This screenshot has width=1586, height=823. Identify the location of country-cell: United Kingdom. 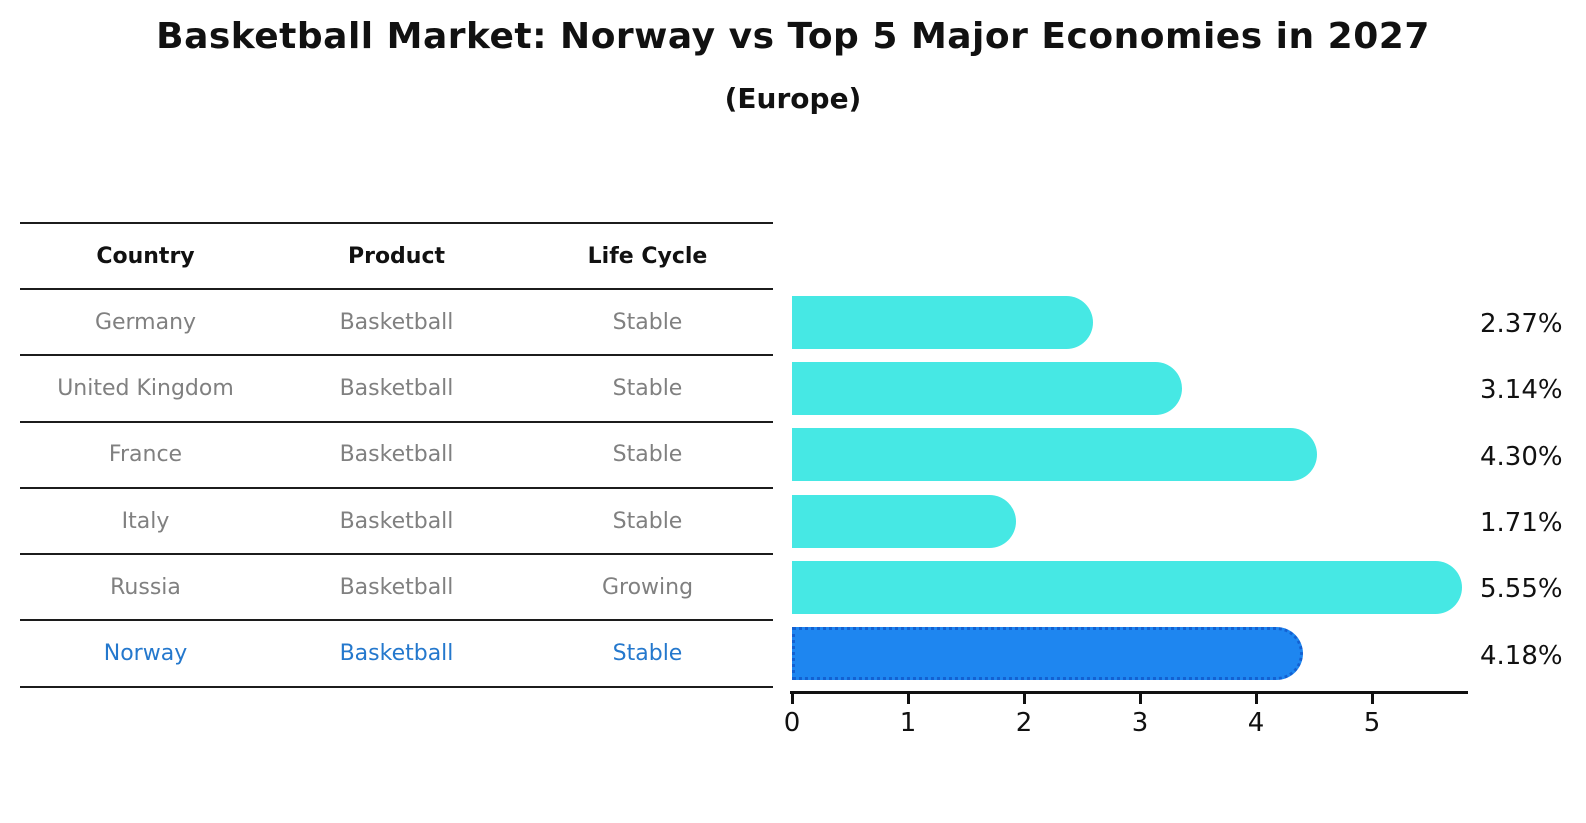
(145, 388).